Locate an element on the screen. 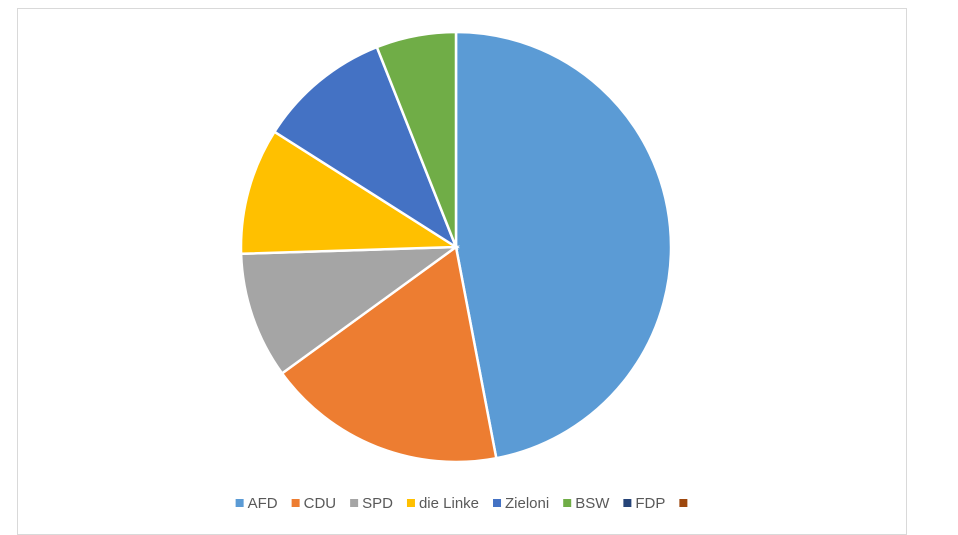 Image resolution: width=958 pixels, height=535 pixels. legend-item: FDP is located at coordinates (644, 503).